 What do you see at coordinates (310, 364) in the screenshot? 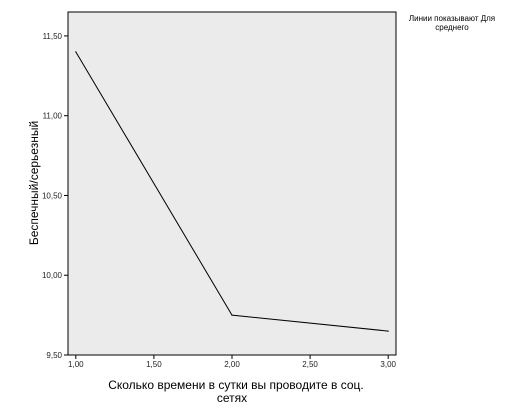
I see `x-tick-label: 2,50` at bounding box center [310, 364].